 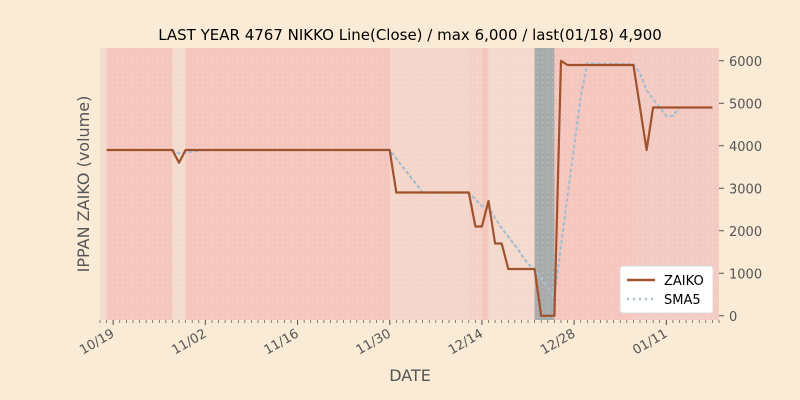 What do you see at coordinates (189, 342) in the screenshot?
I see `x-tick-label: 11/02` at bounding box center [189, 342].